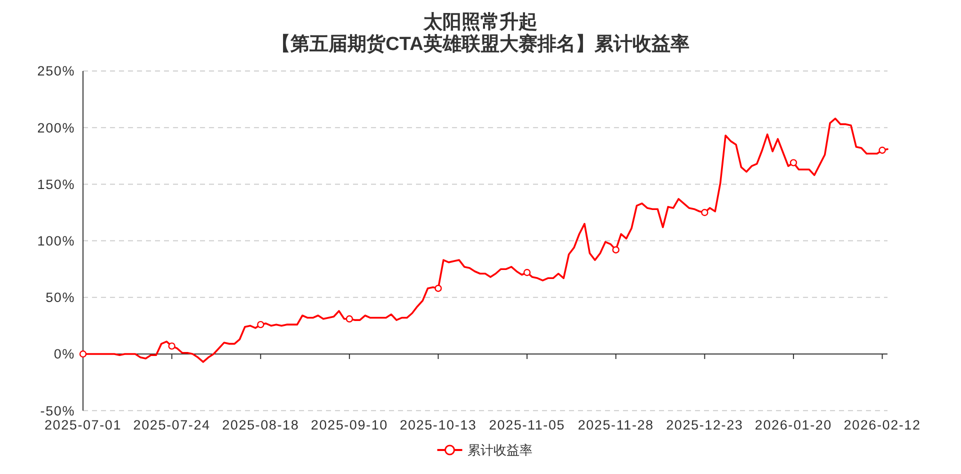  Describe the element at coordinates (349, 425) in the screenshot. I see `x-tick-label: 2025-09-10` at that location.